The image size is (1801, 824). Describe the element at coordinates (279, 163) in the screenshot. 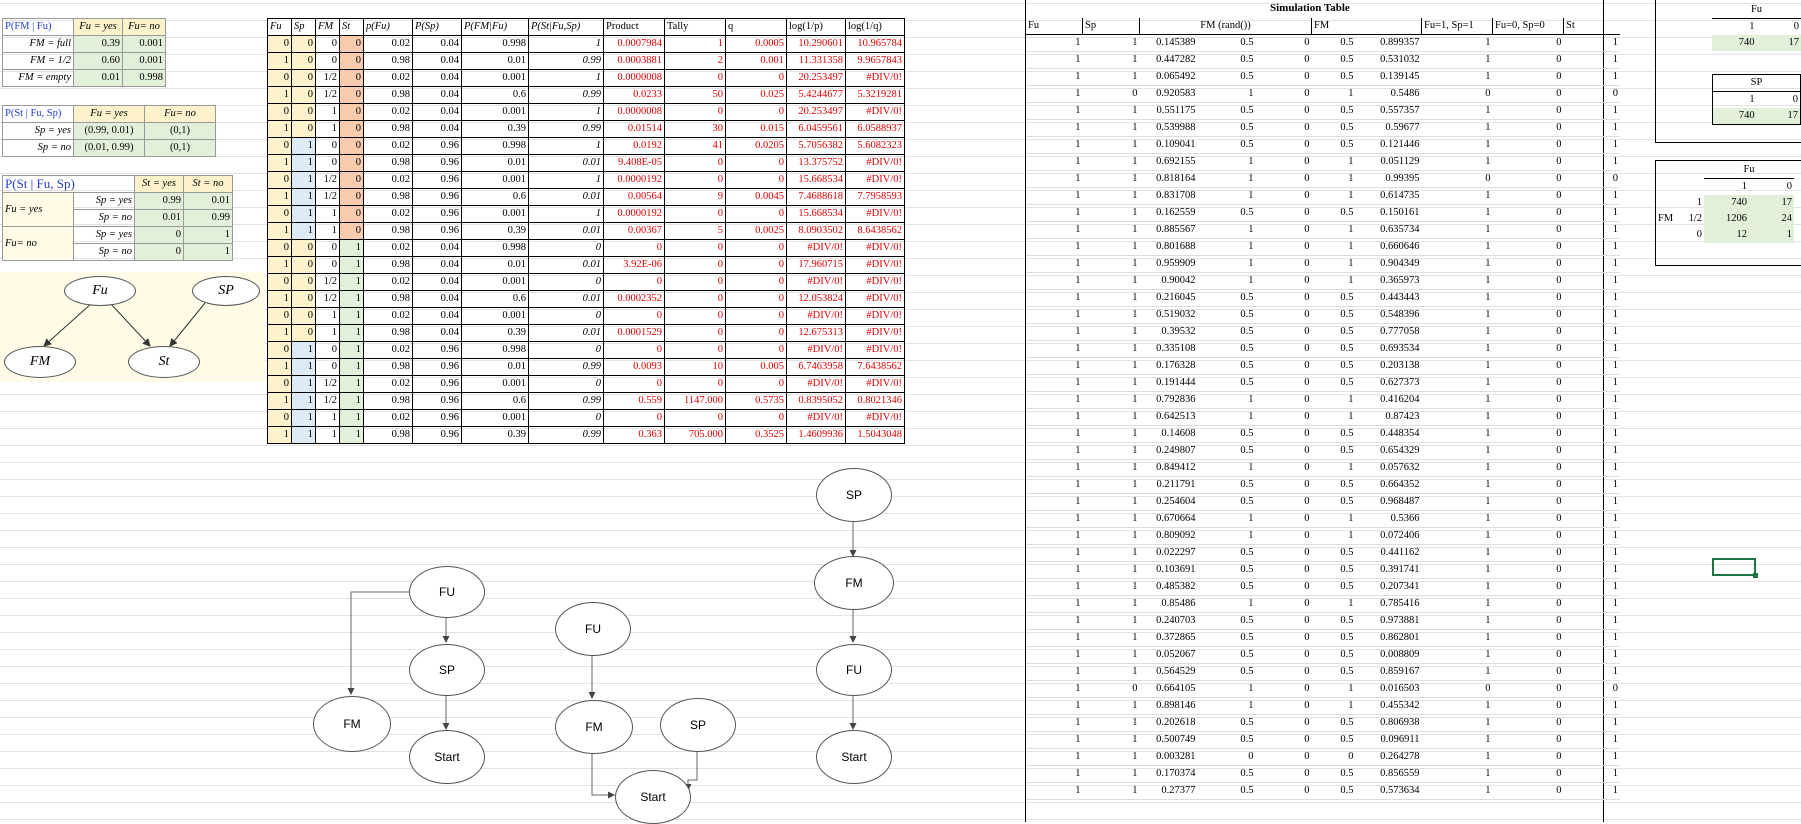

I see `joint-cell-fu: 1` at that location.